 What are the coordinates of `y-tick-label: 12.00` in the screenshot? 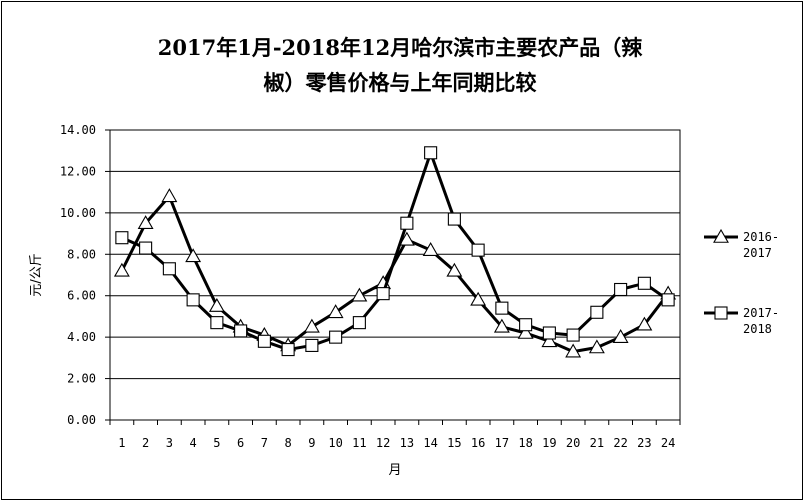 It's located at (78, 171).